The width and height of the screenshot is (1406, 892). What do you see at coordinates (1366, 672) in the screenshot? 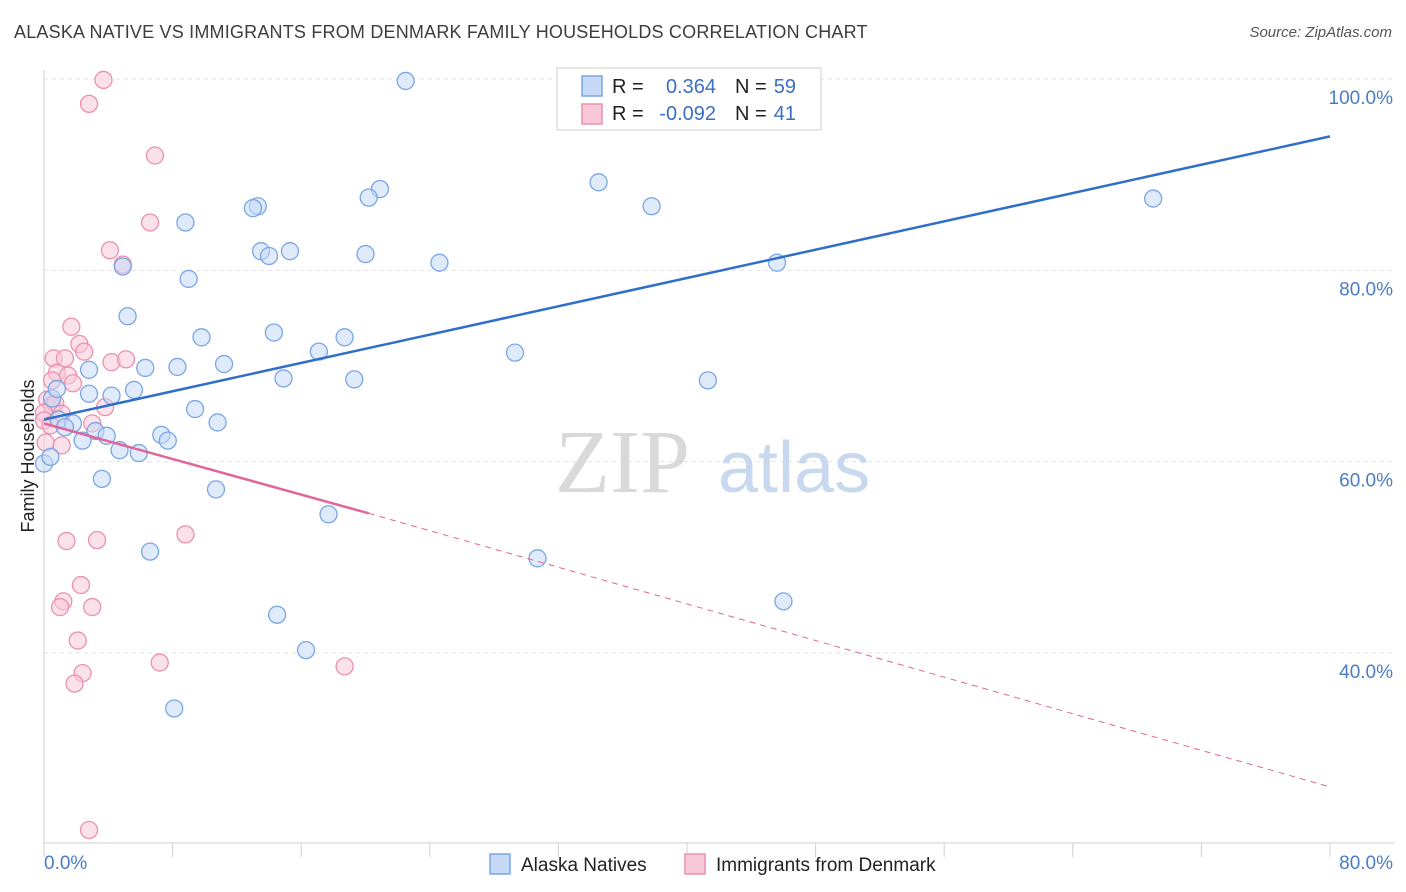
I see `y-tick-label-40: 40.0%` at bounding box center [1366, 672].